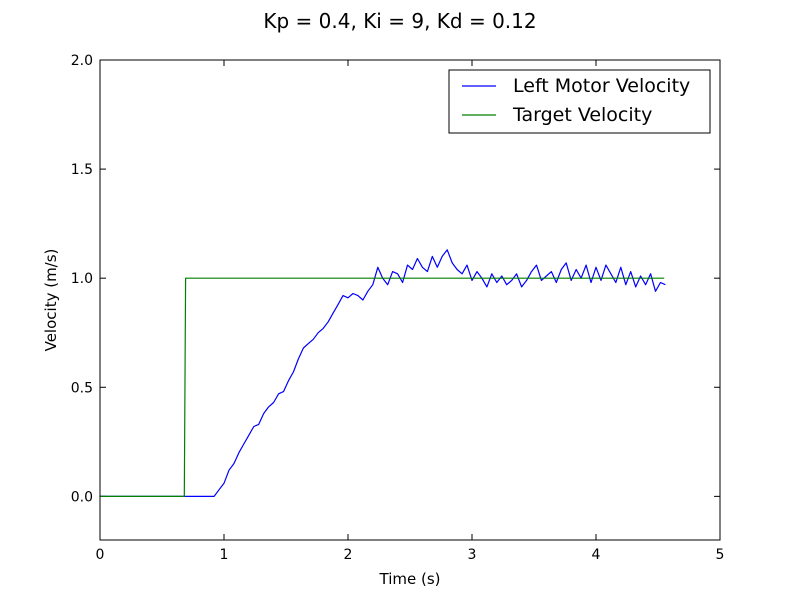  I want to click on x-tick-label: 2, so click(348, 555).